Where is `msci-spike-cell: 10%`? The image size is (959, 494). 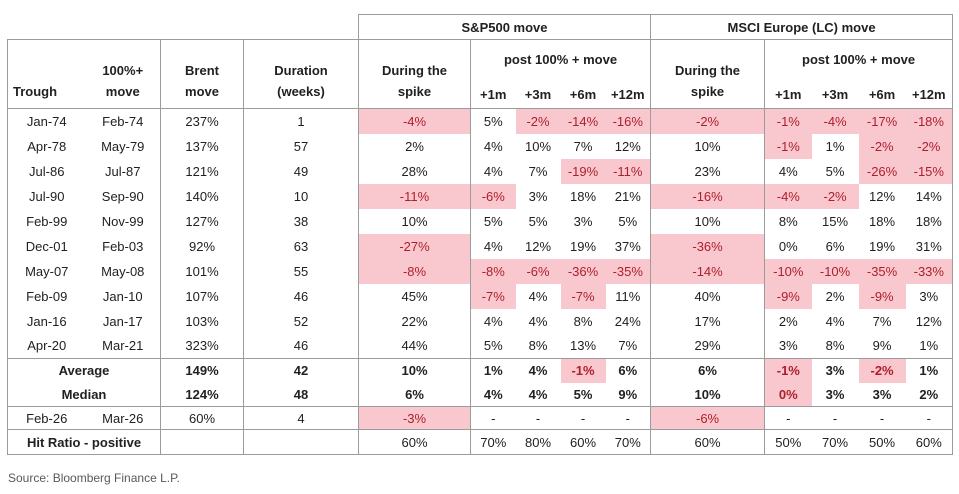 msci-spike-cell: 10% is located at coordinates (708, 221).